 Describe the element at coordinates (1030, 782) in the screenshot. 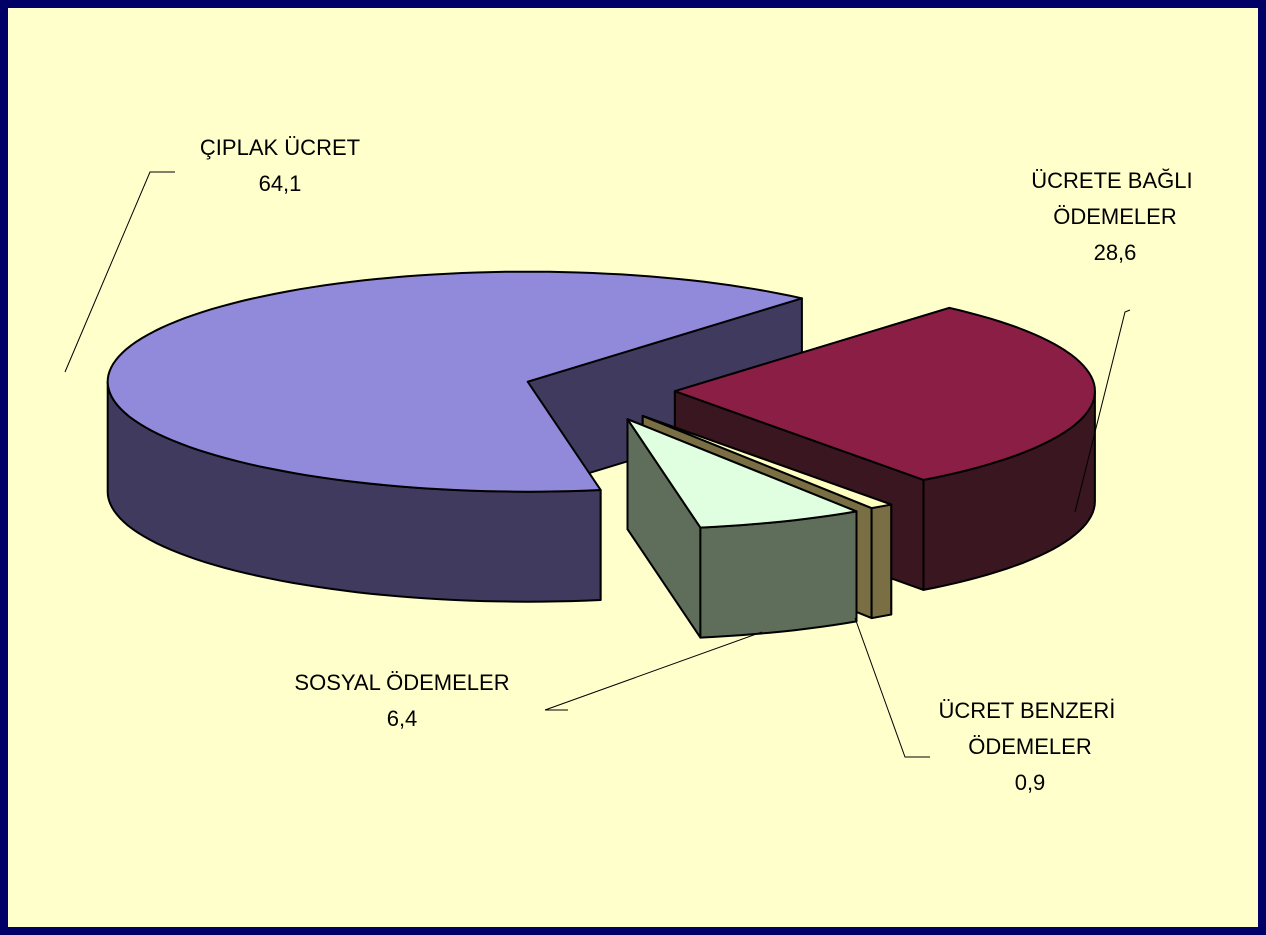

I see `value-label: 0,9` at that location.